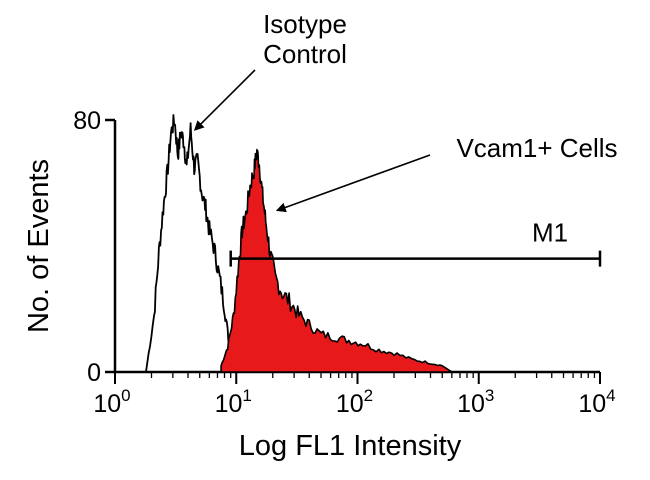 The height and width of the screenshot is (480, 650). What do you see at coordinates (536, 148) in the screenshot?
I see `vcam1-cells-label: Vcam1+ Cells` at bounding box center [536, 148].